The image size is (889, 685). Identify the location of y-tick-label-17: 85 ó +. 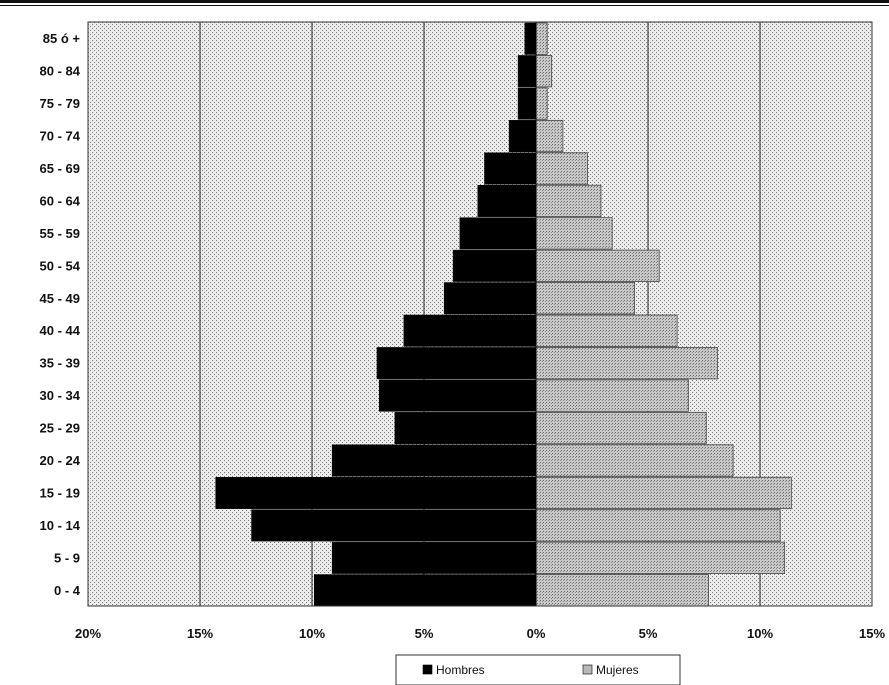
(62, 38).